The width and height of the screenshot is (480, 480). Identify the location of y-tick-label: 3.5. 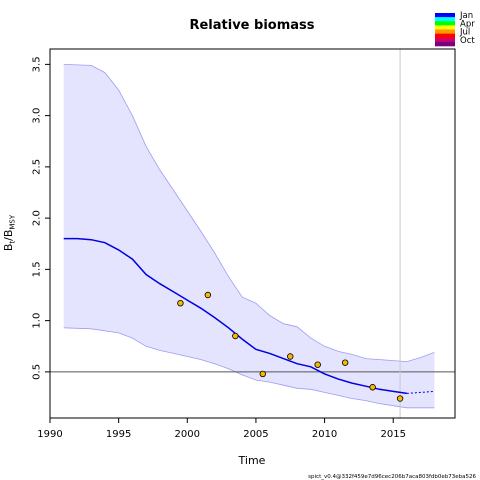
(37, 64).